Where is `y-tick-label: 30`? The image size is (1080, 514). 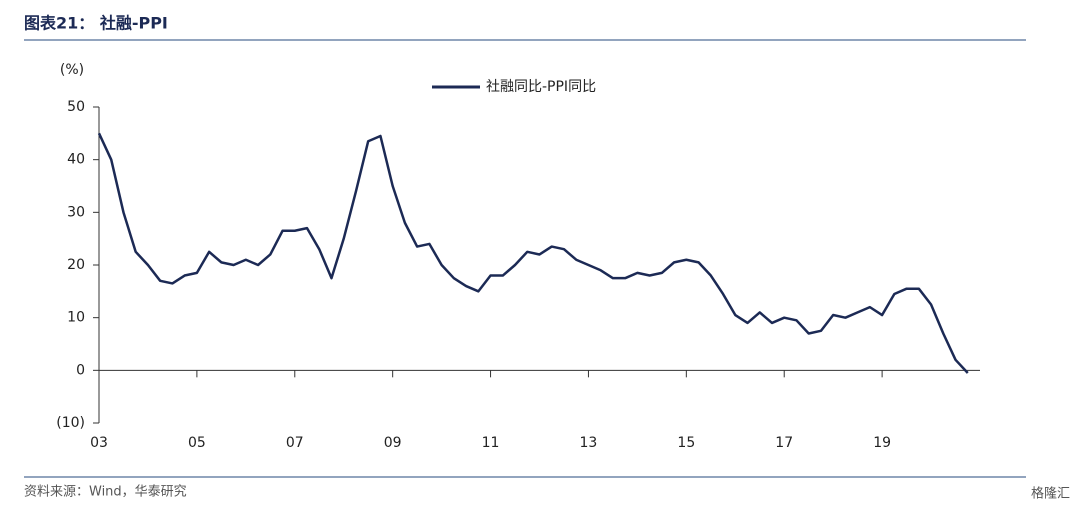 y-tick-label: 30 is located at coordinates (76, 212).